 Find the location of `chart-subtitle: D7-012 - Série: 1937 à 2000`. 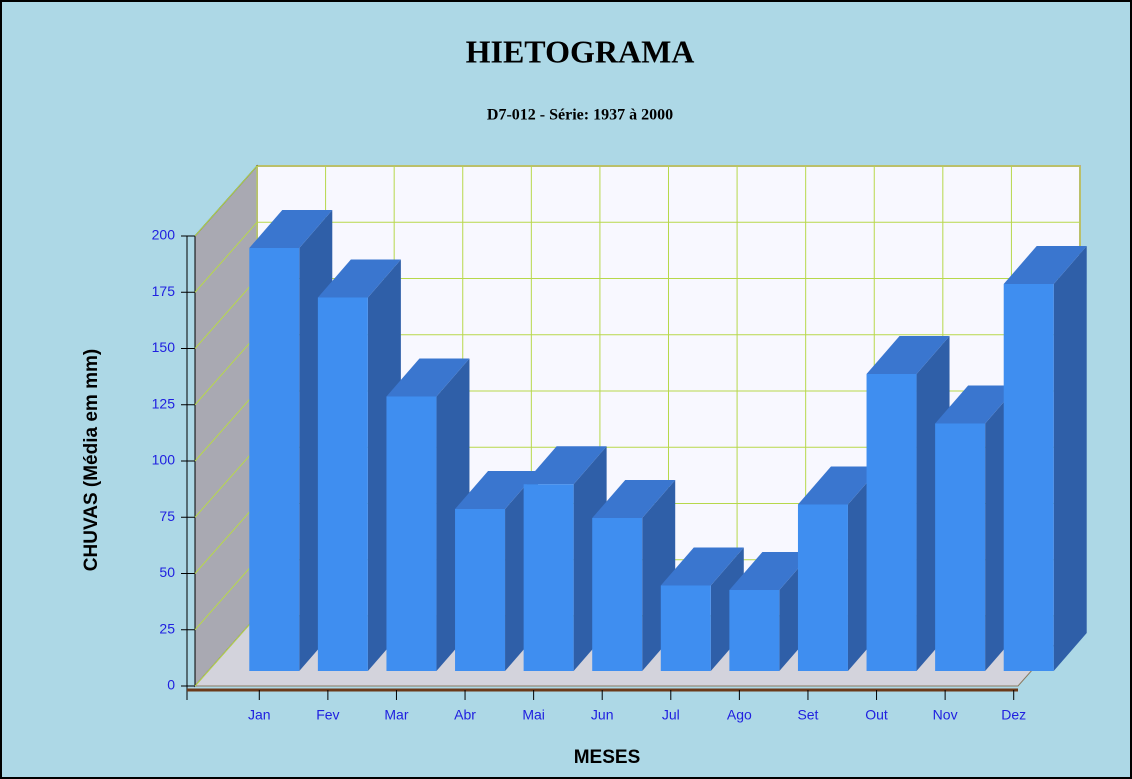

chart-subtitle: D7-012 - Série: 1937 à 2000 is located at coordinates (580, 115).